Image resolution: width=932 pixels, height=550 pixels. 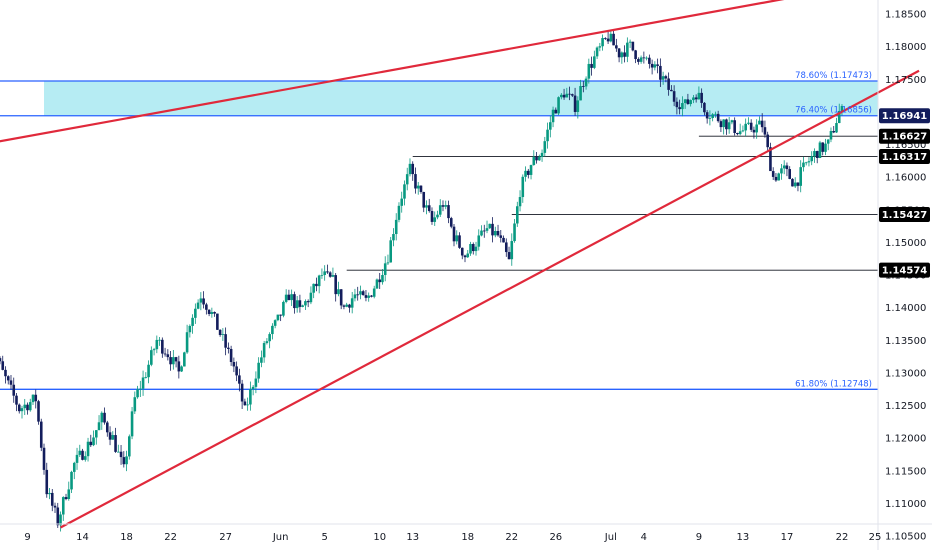 What do you see at coordinates (699, 537) in the screenshot?
I see `x-tick-label: 9` at bounding box center [699, 537].